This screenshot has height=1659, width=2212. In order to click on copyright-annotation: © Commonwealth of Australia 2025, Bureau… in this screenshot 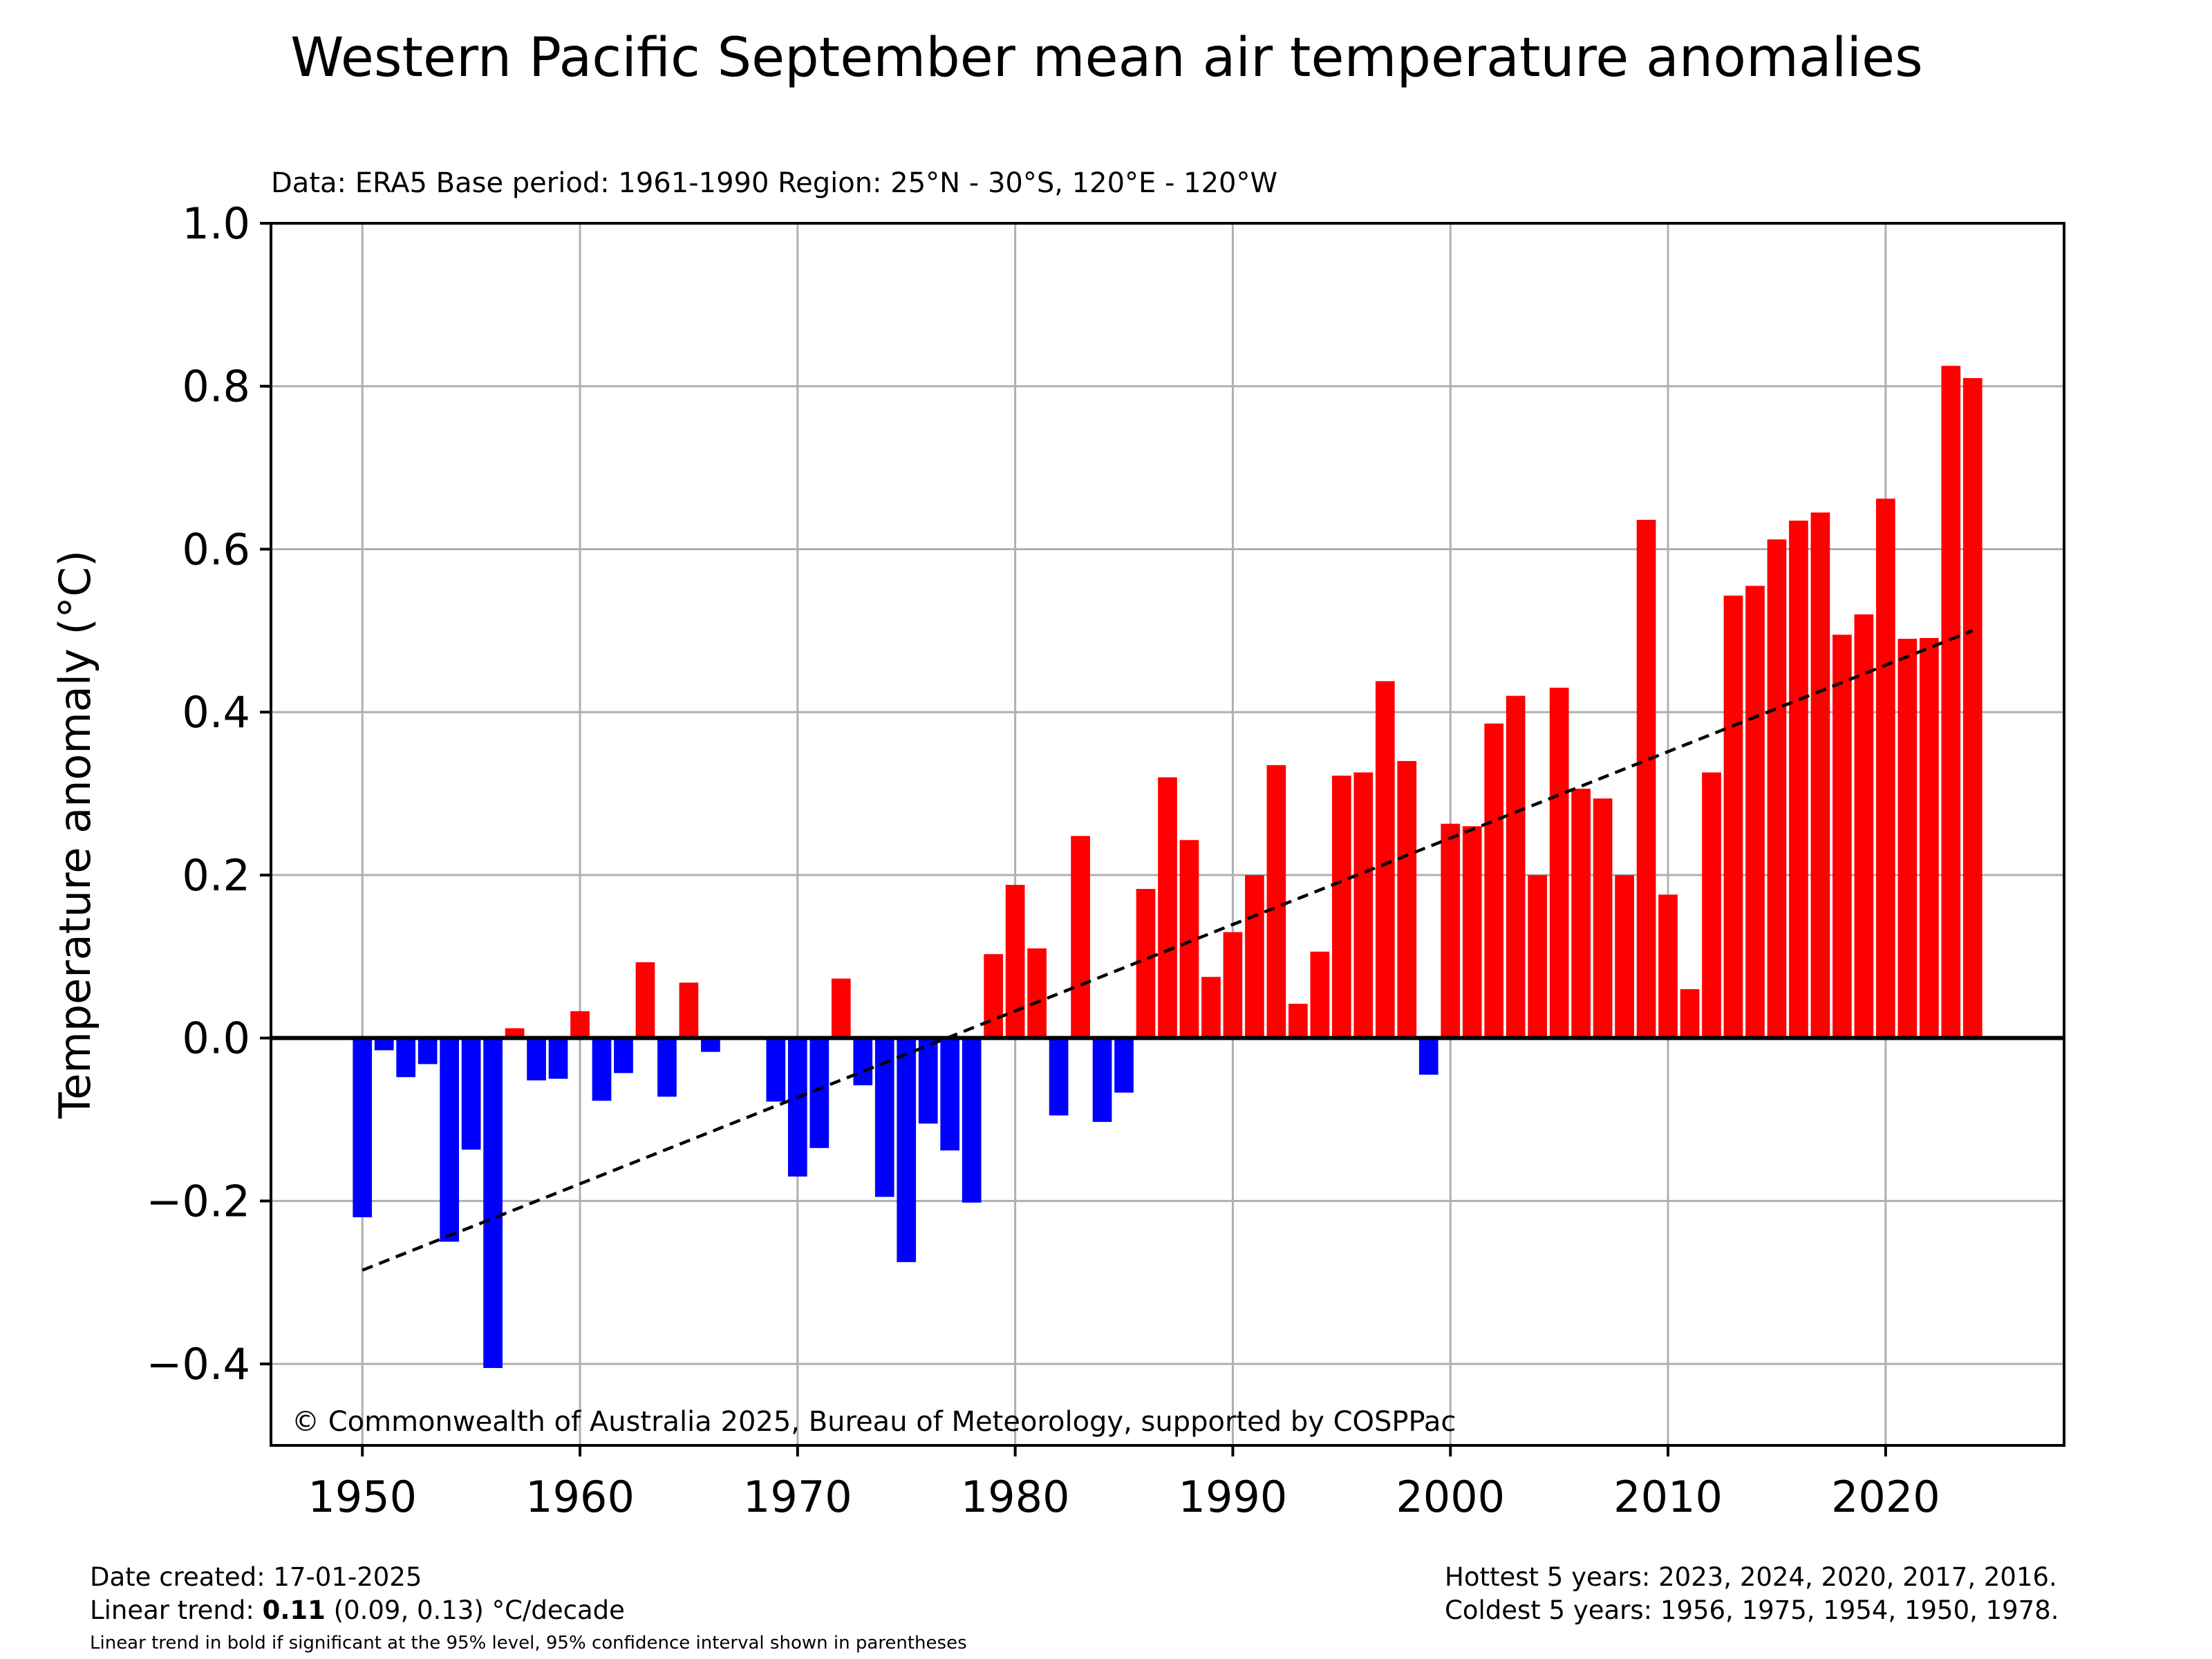, I will do `click(874, 1422)`.